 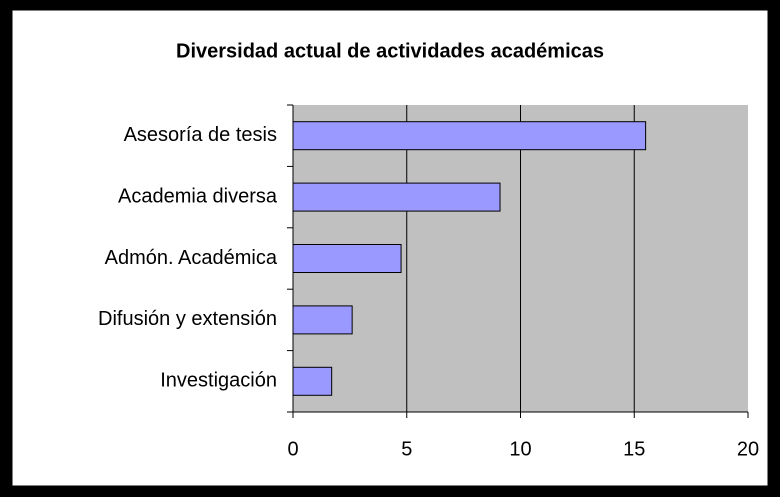 I want to click on x-tick-label: 20, so click(x=748, y=449).